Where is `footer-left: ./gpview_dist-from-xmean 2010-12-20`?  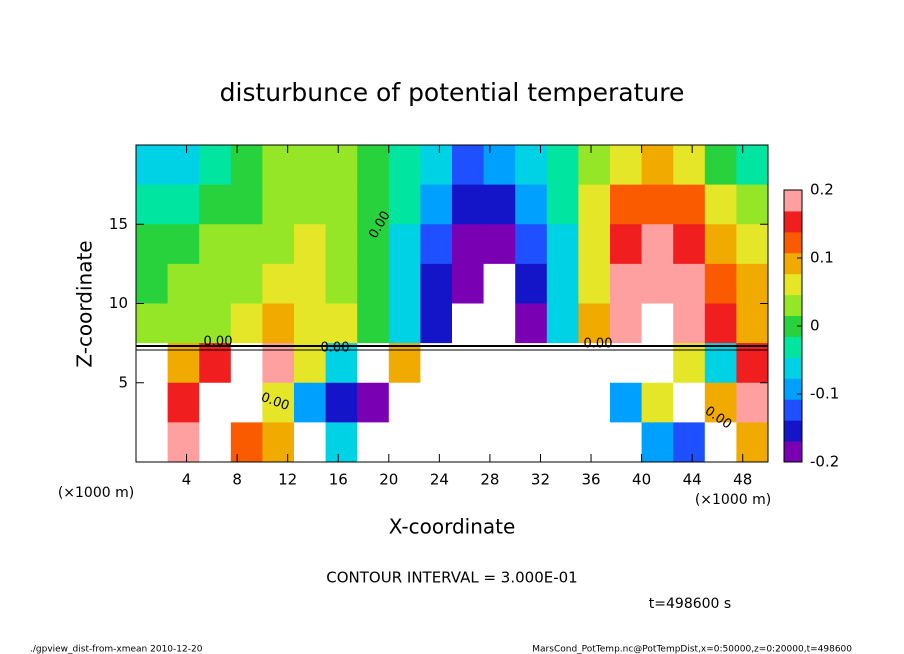
footer-left: ./gpview_dist-from-xmean 2010-12-20 is located at coordinates (116, 649).